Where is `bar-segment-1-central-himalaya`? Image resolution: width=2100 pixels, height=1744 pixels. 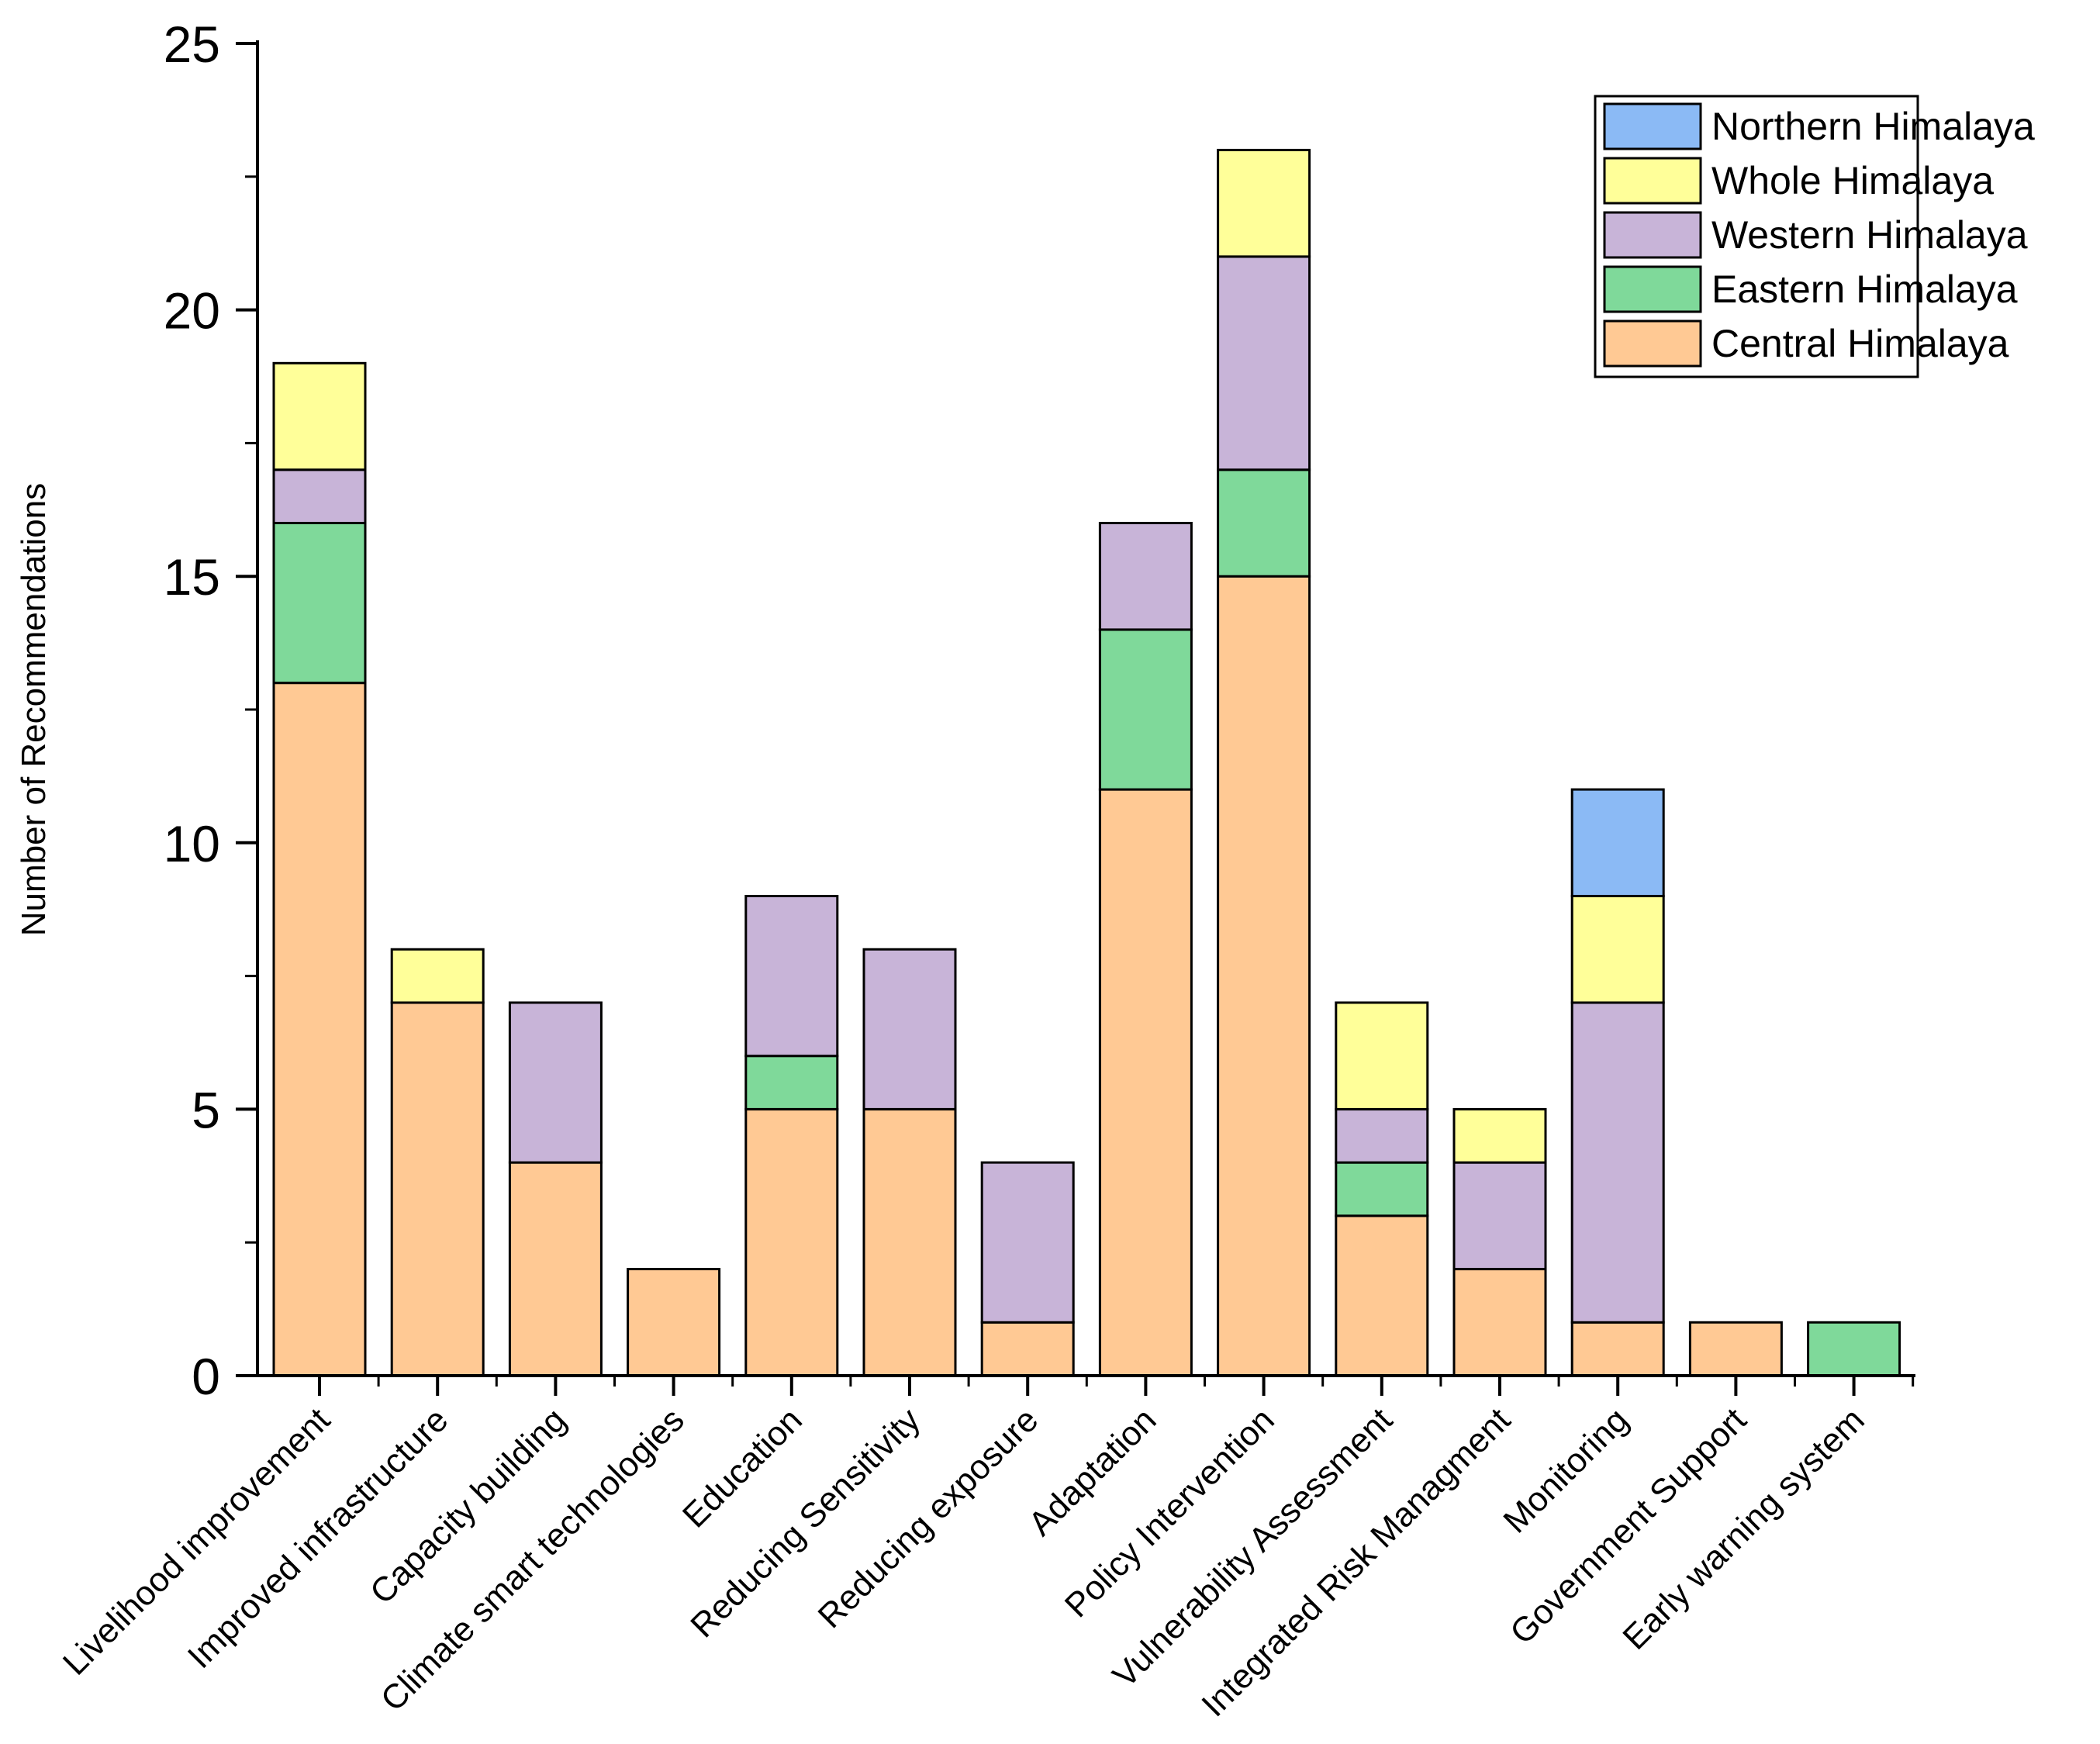
bar-segment-1-central-himalaya is located at coordinates (319, 1029).